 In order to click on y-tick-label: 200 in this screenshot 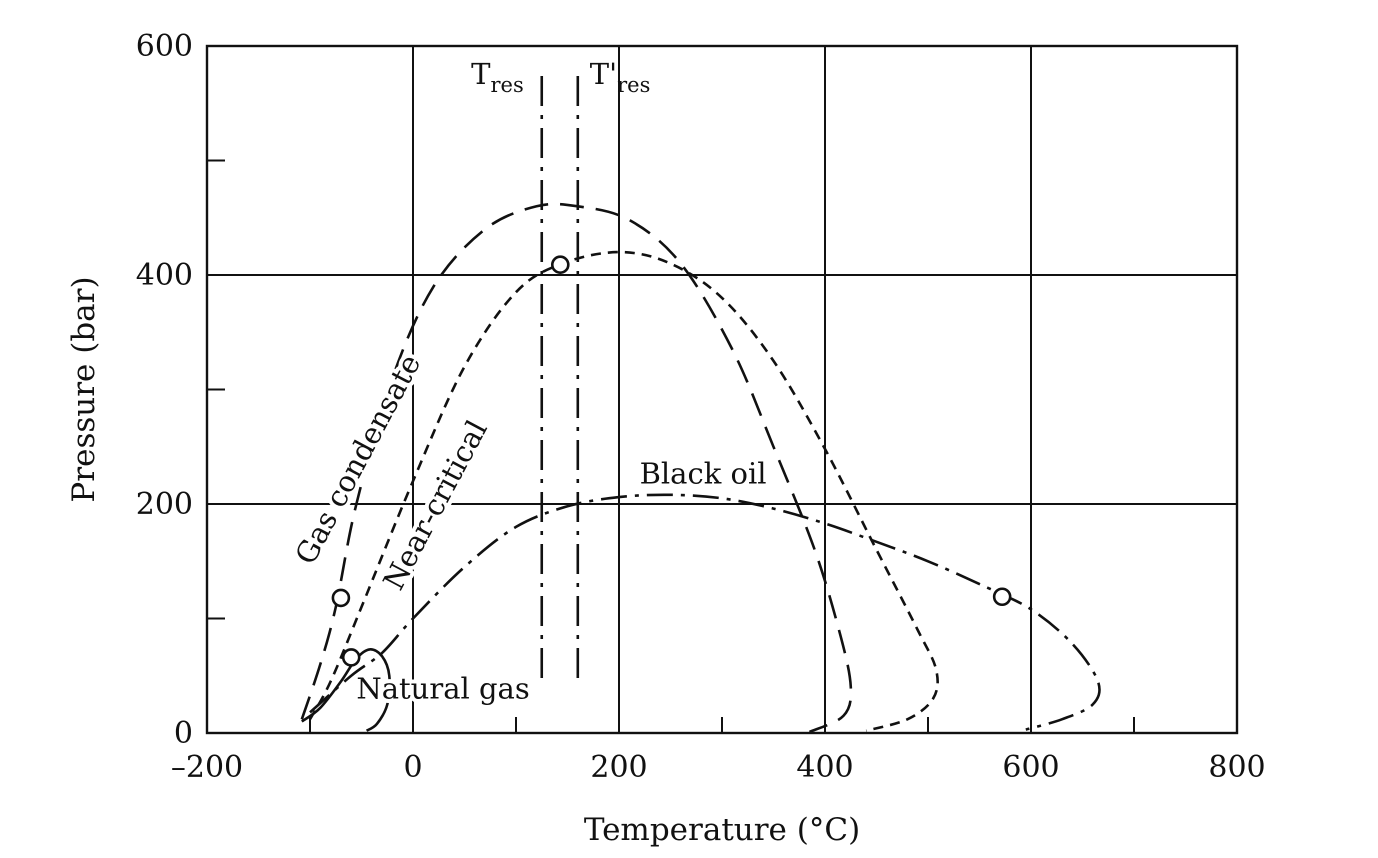, I will do `click(164, 504)`.